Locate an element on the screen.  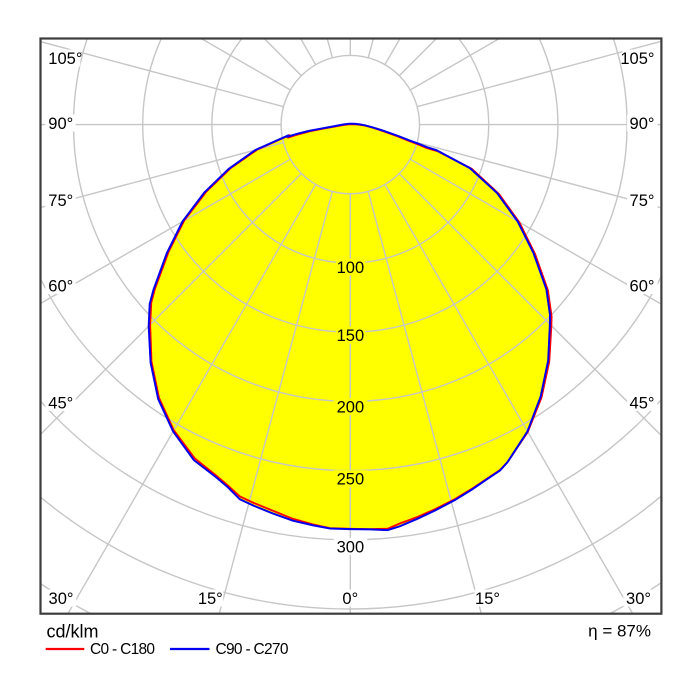
svg-text: 250 is located at coordinates (351, 480).